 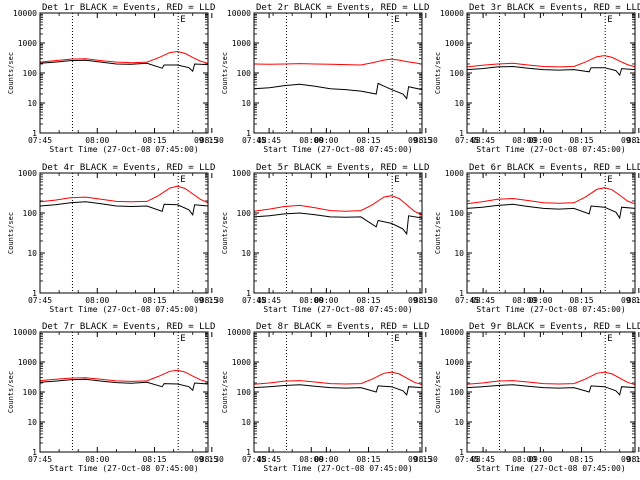 What do you see at coordinates (554, 327) in the screenshot?
I see `panel-title: Det 9r BLACK = Events, RED = LLD` at bounding box center [554, 327].